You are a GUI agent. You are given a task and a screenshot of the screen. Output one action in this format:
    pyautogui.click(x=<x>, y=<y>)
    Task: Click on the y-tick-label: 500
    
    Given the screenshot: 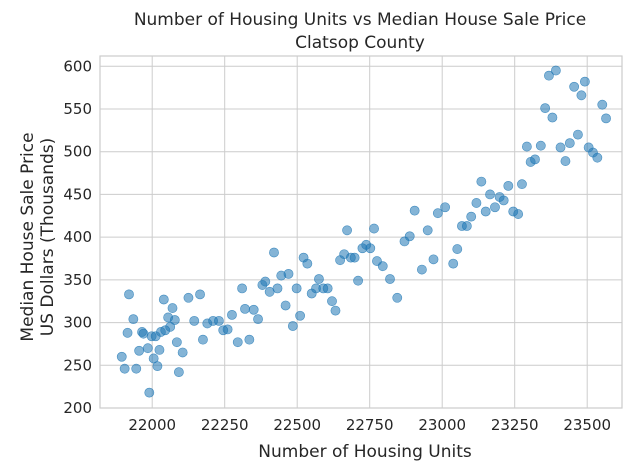 What is the action you would take?
    pyautogui.click(x=77, y=152)
    